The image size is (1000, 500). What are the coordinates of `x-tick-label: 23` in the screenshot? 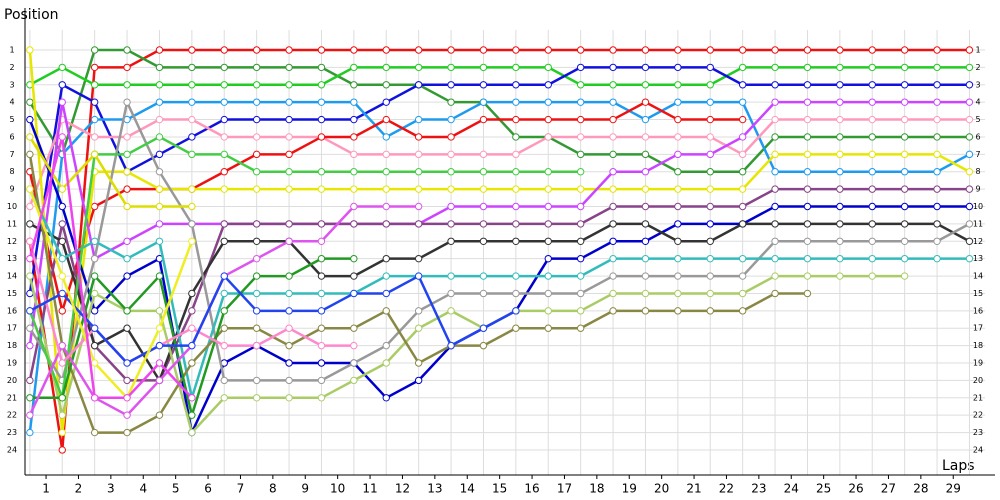 It's located at (758, 489).